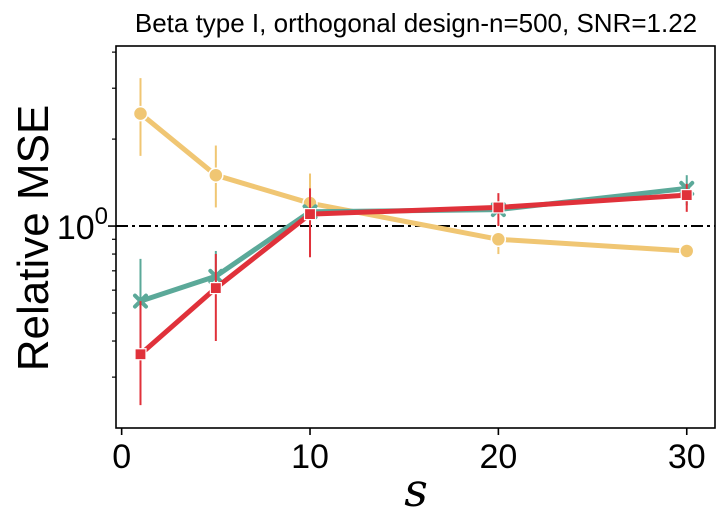  I want to click on y-axis-label: Relative MSE, so click(33, 238).